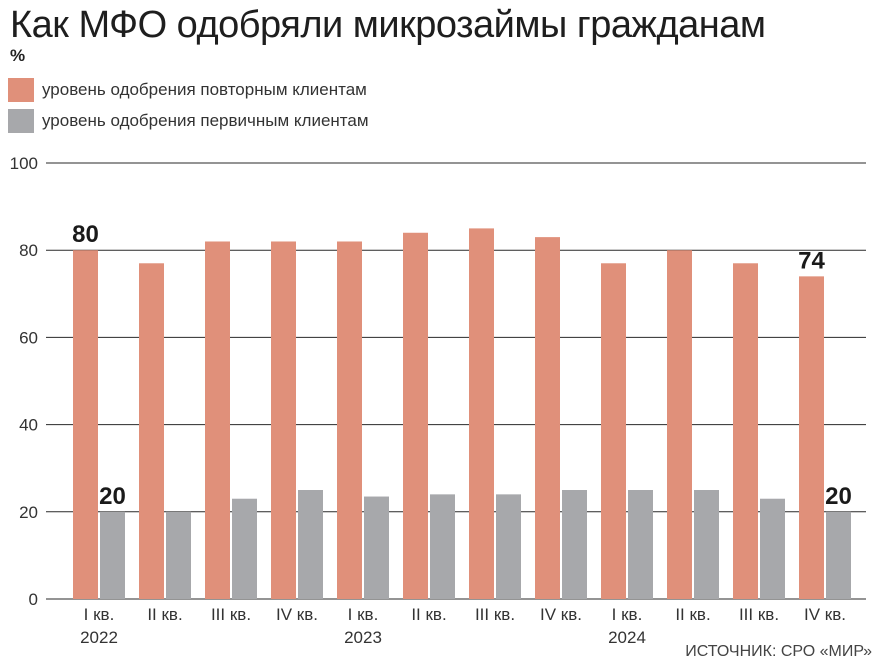  I want to click on legend-item-first: уровень одобрения первичным клиентам, so click(188, 121).